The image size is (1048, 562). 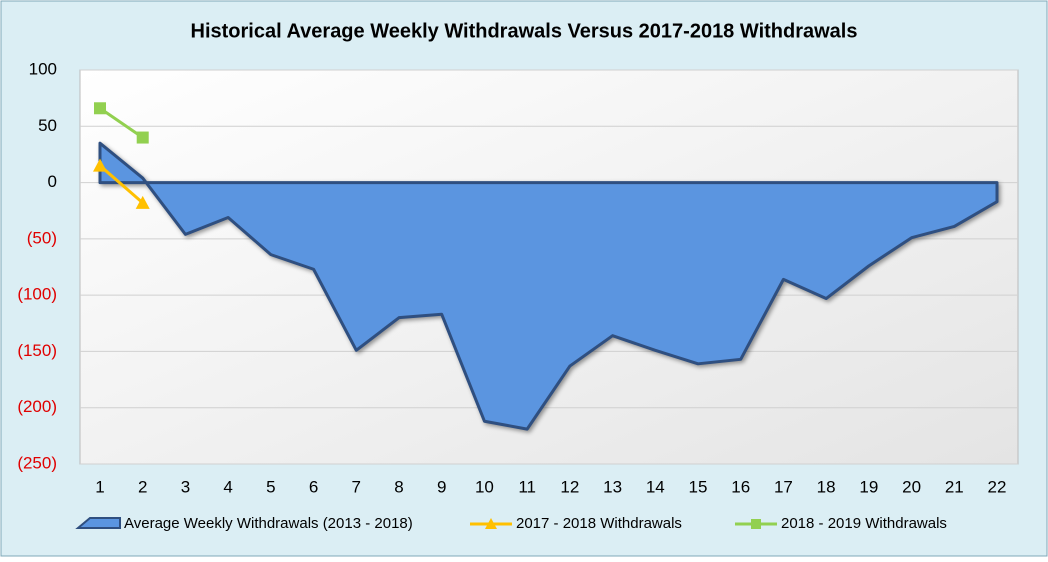 I want to click on x-tick-label: 9, so click(x=441, y=486).